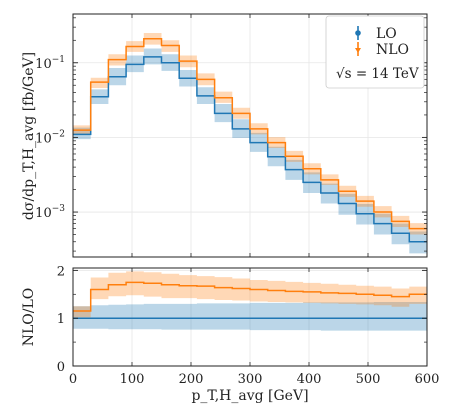 The height and width of the screenshot is (411, 449). Describe the element at coordinates (61, 319) in the screenshot. I see `ratio-y-tick-label: 1` at that location.